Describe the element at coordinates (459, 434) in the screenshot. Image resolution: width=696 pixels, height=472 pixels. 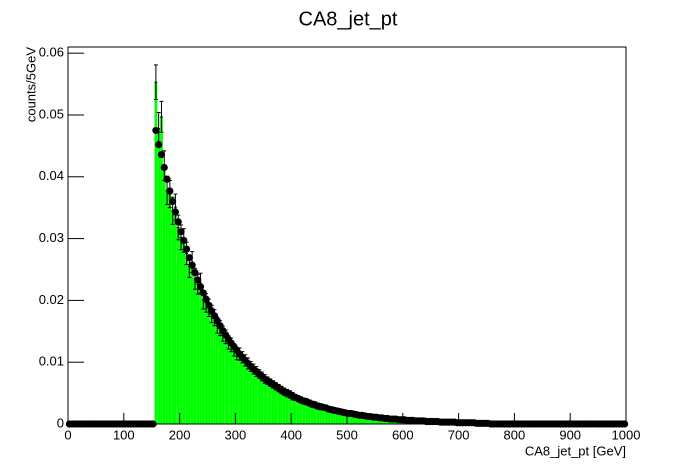
I see `x-tick-label: 700` at that location.